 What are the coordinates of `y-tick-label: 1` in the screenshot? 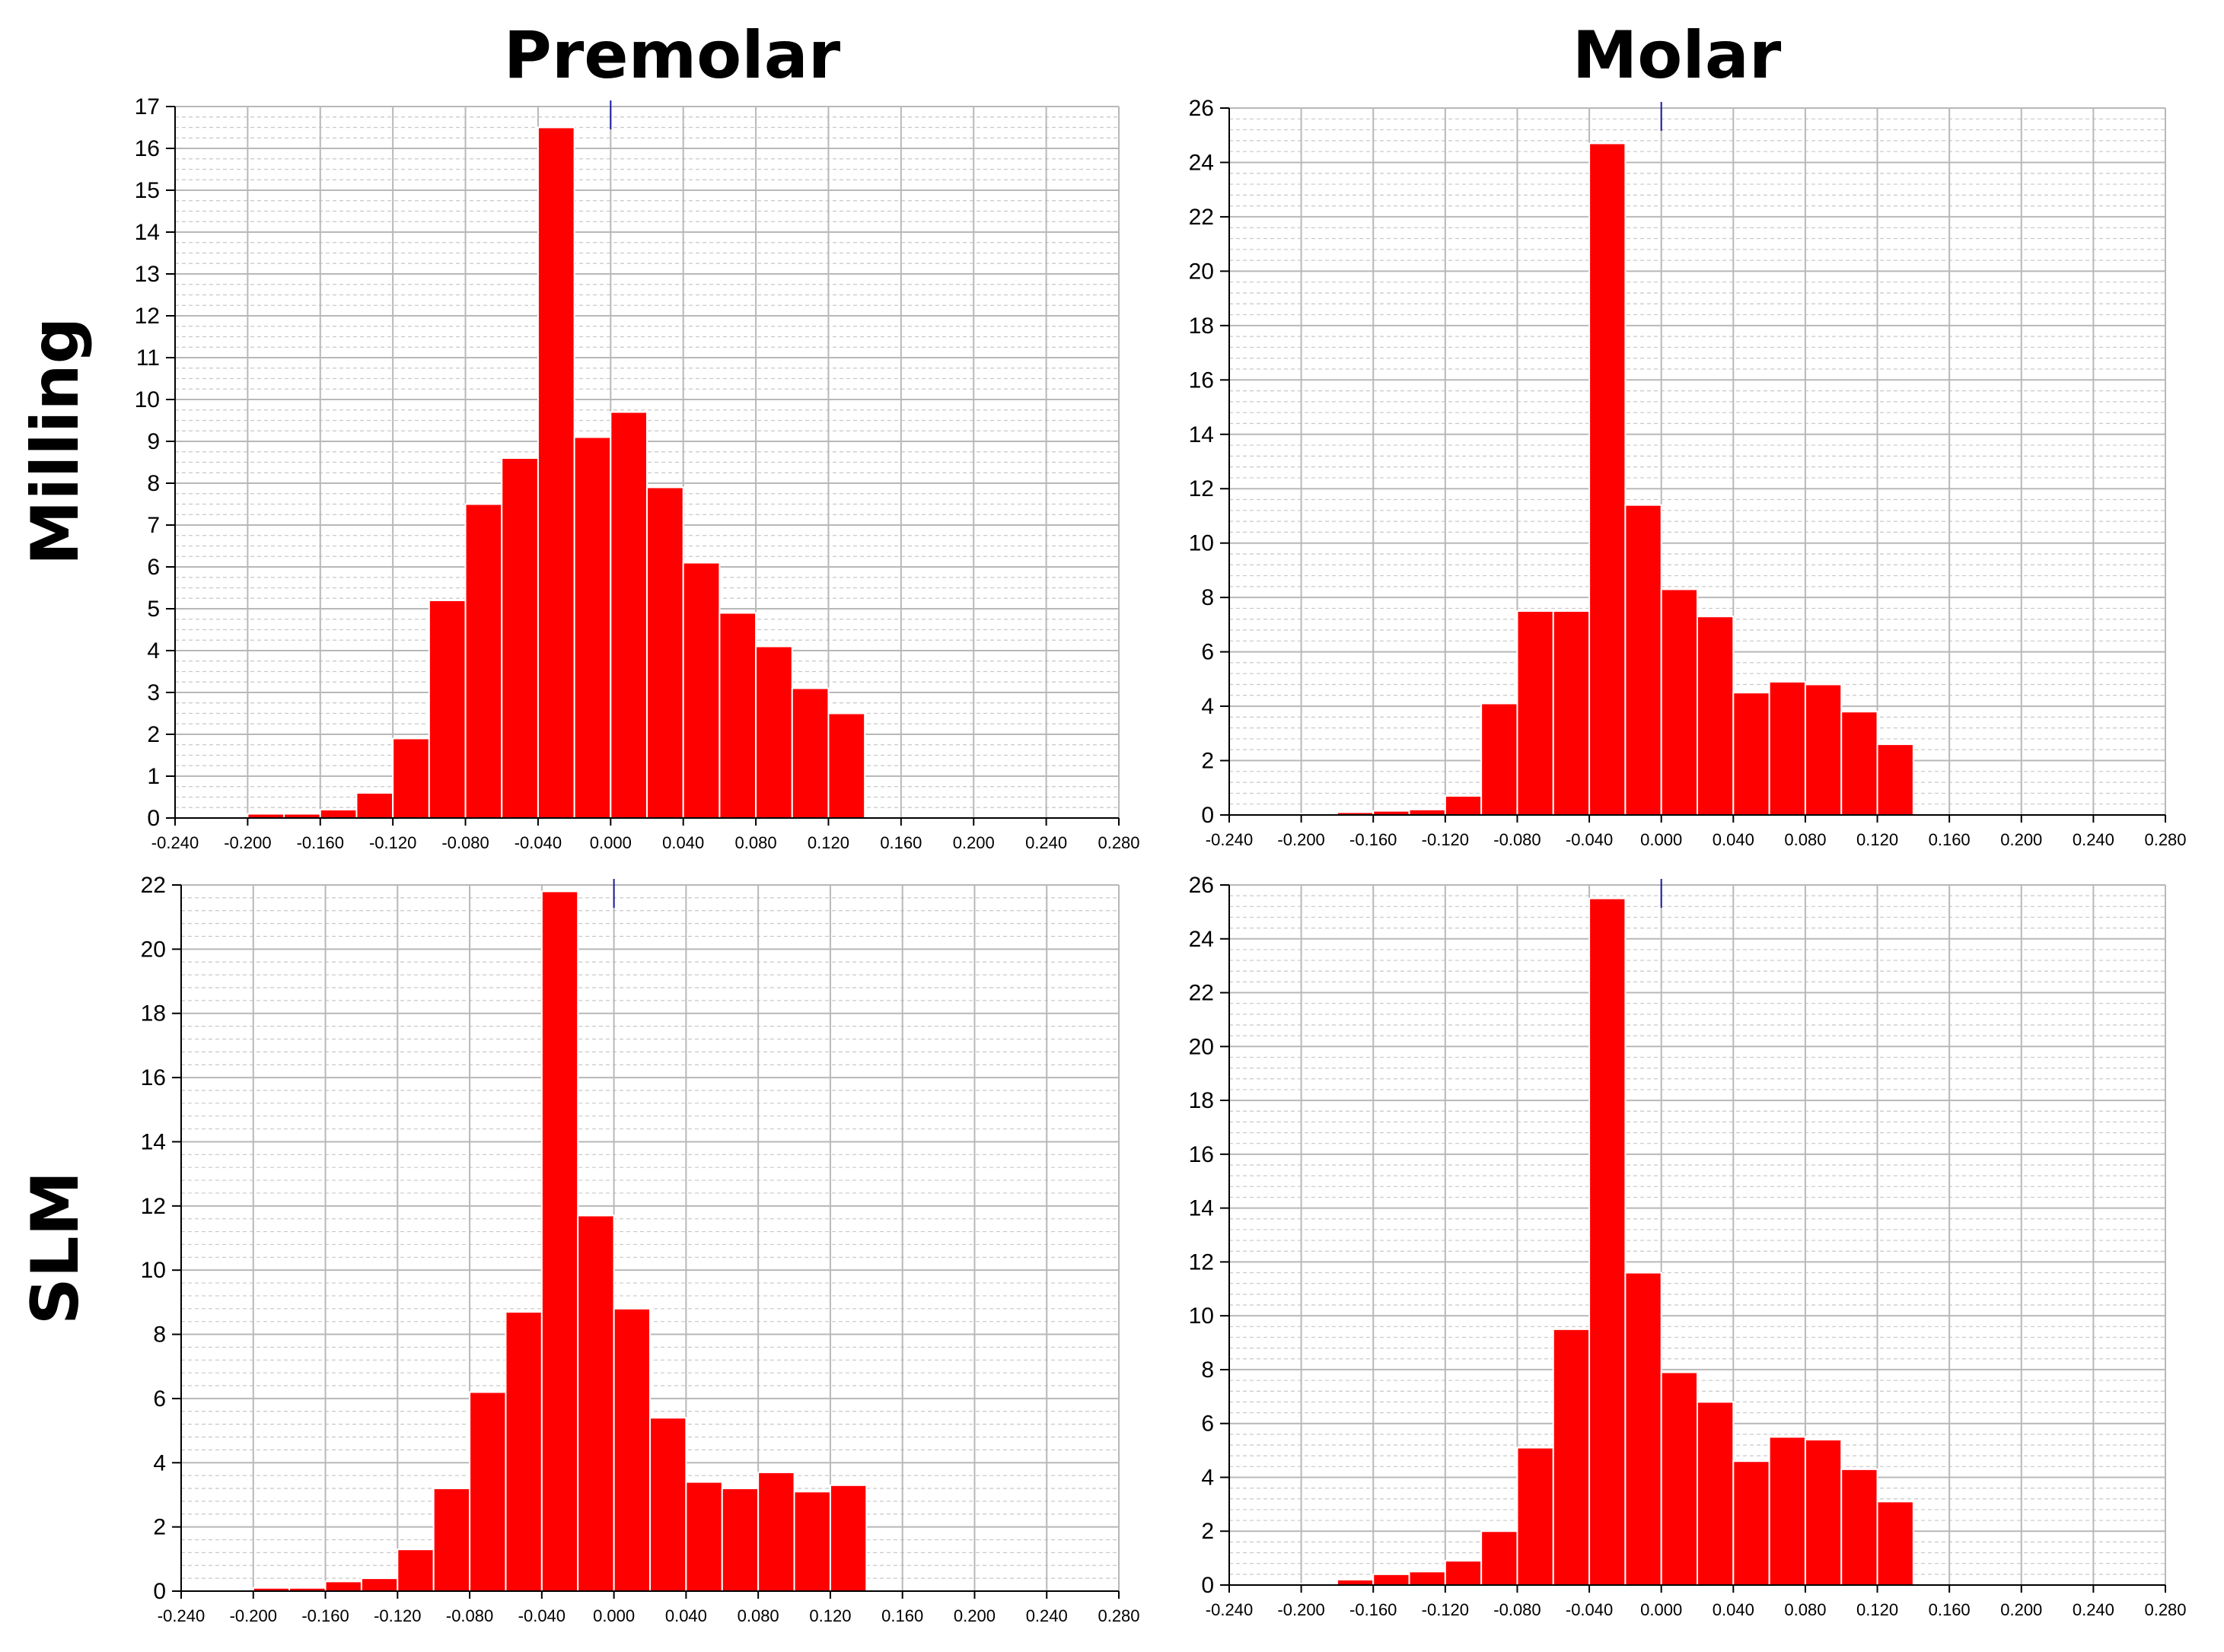 It's located at (153, 776).